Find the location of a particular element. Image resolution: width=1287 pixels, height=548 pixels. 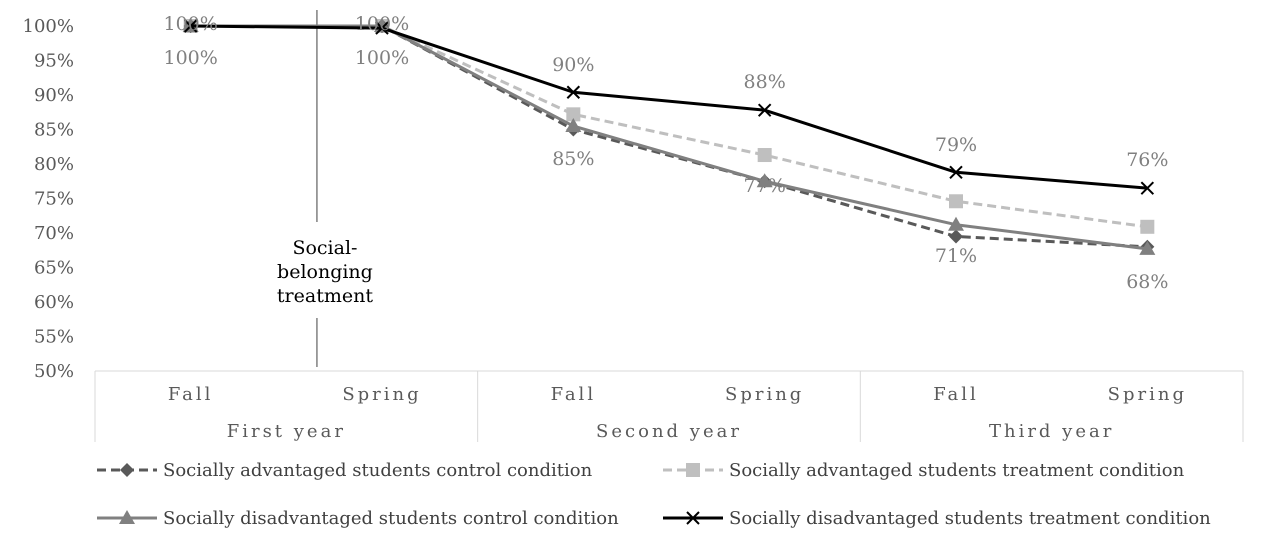

treatment-annotation: Social-belonging treatment is located at coordinates (325, 272).